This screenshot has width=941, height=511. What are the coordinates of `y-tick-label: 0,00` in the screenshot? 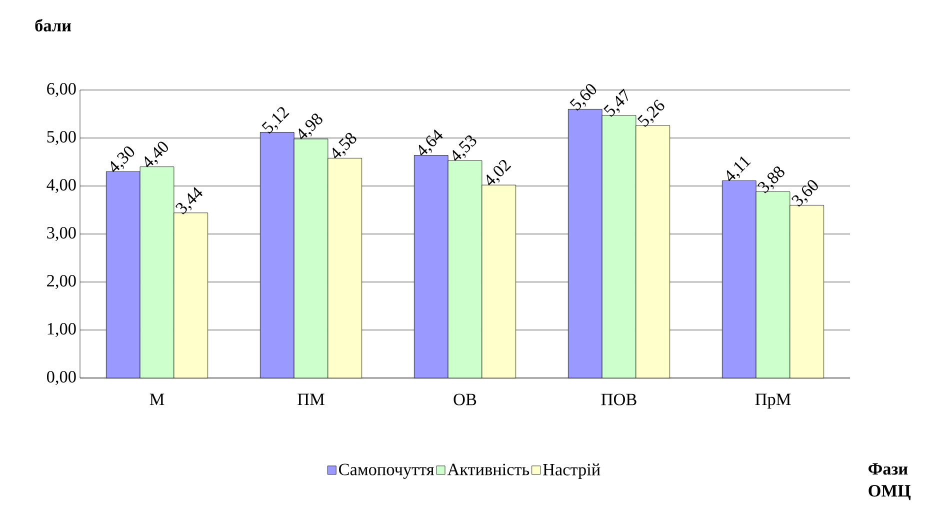 It's located at (61, 378).